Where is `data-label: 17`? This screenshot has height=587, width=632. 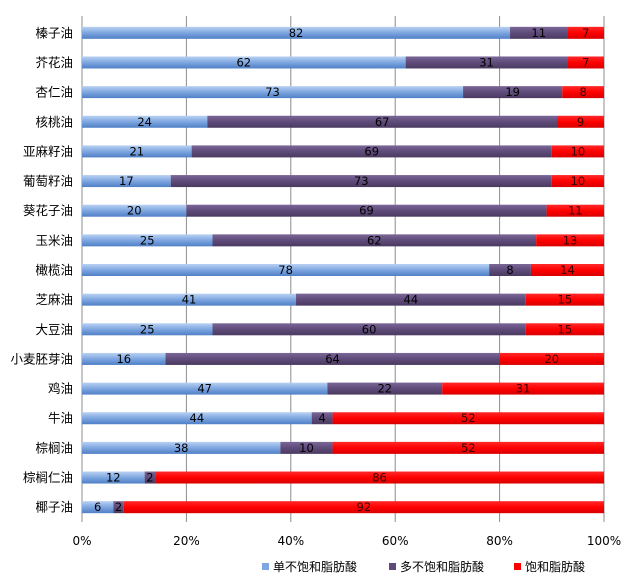
data-label: 17 is located at coordinates (126, 181).